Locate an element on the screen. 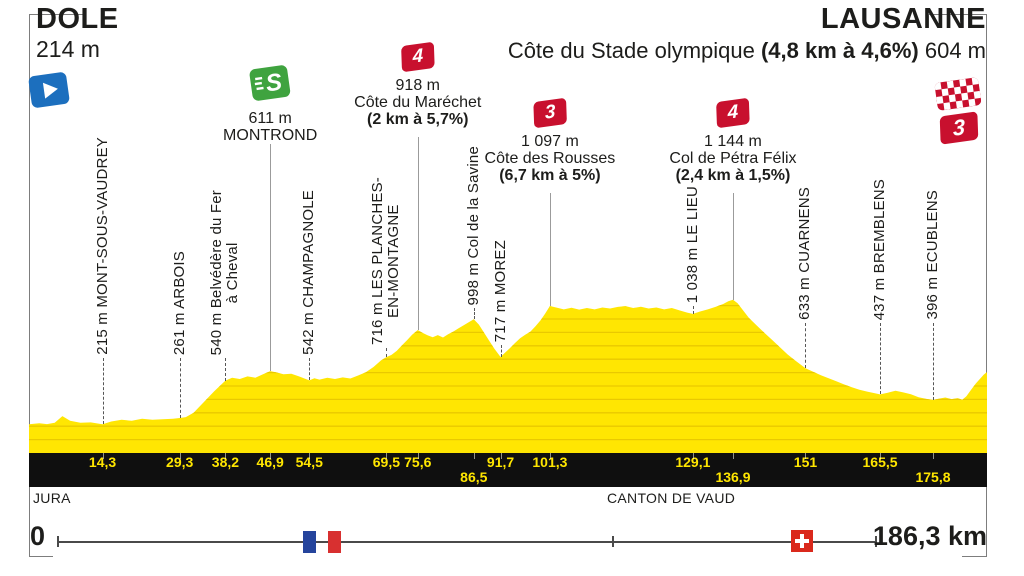 Image resolution: width=1024 pixels, height=576 pixels. scale-tick-end is located at coordinates (876, 541).